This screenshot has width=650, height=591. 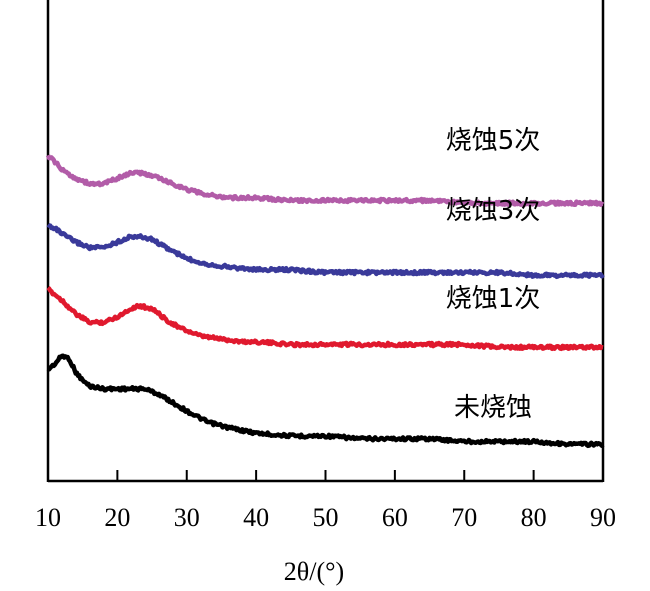 I want to click on series-label-1: 烧蚀1次, so click(x=493, y=299).